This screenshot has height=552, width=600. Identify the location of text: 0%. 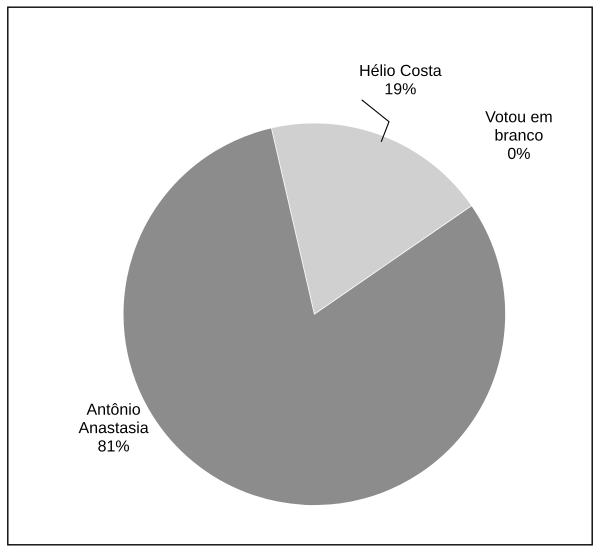
(519, 154).